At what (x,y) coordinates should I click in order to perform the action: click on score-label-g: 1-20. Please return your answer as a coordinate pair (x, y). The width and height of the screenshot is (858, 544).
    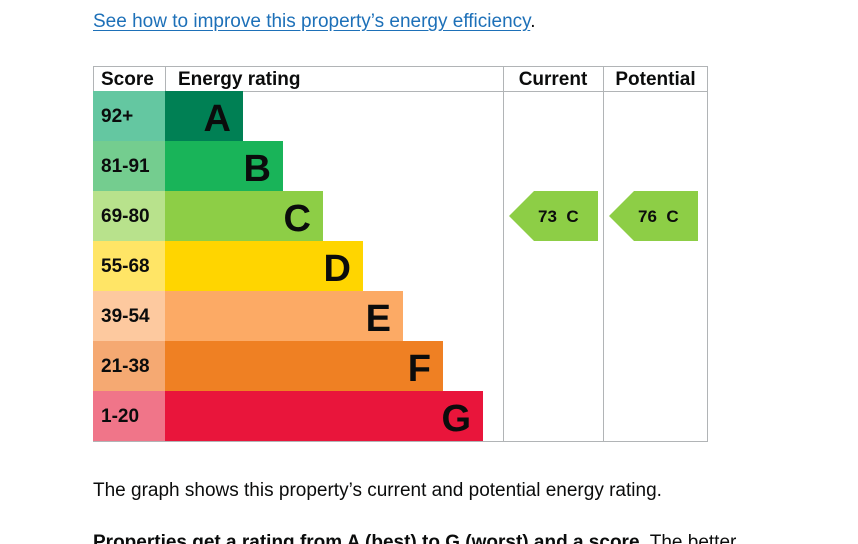
    Looking at the image, I should click on (120, 416).